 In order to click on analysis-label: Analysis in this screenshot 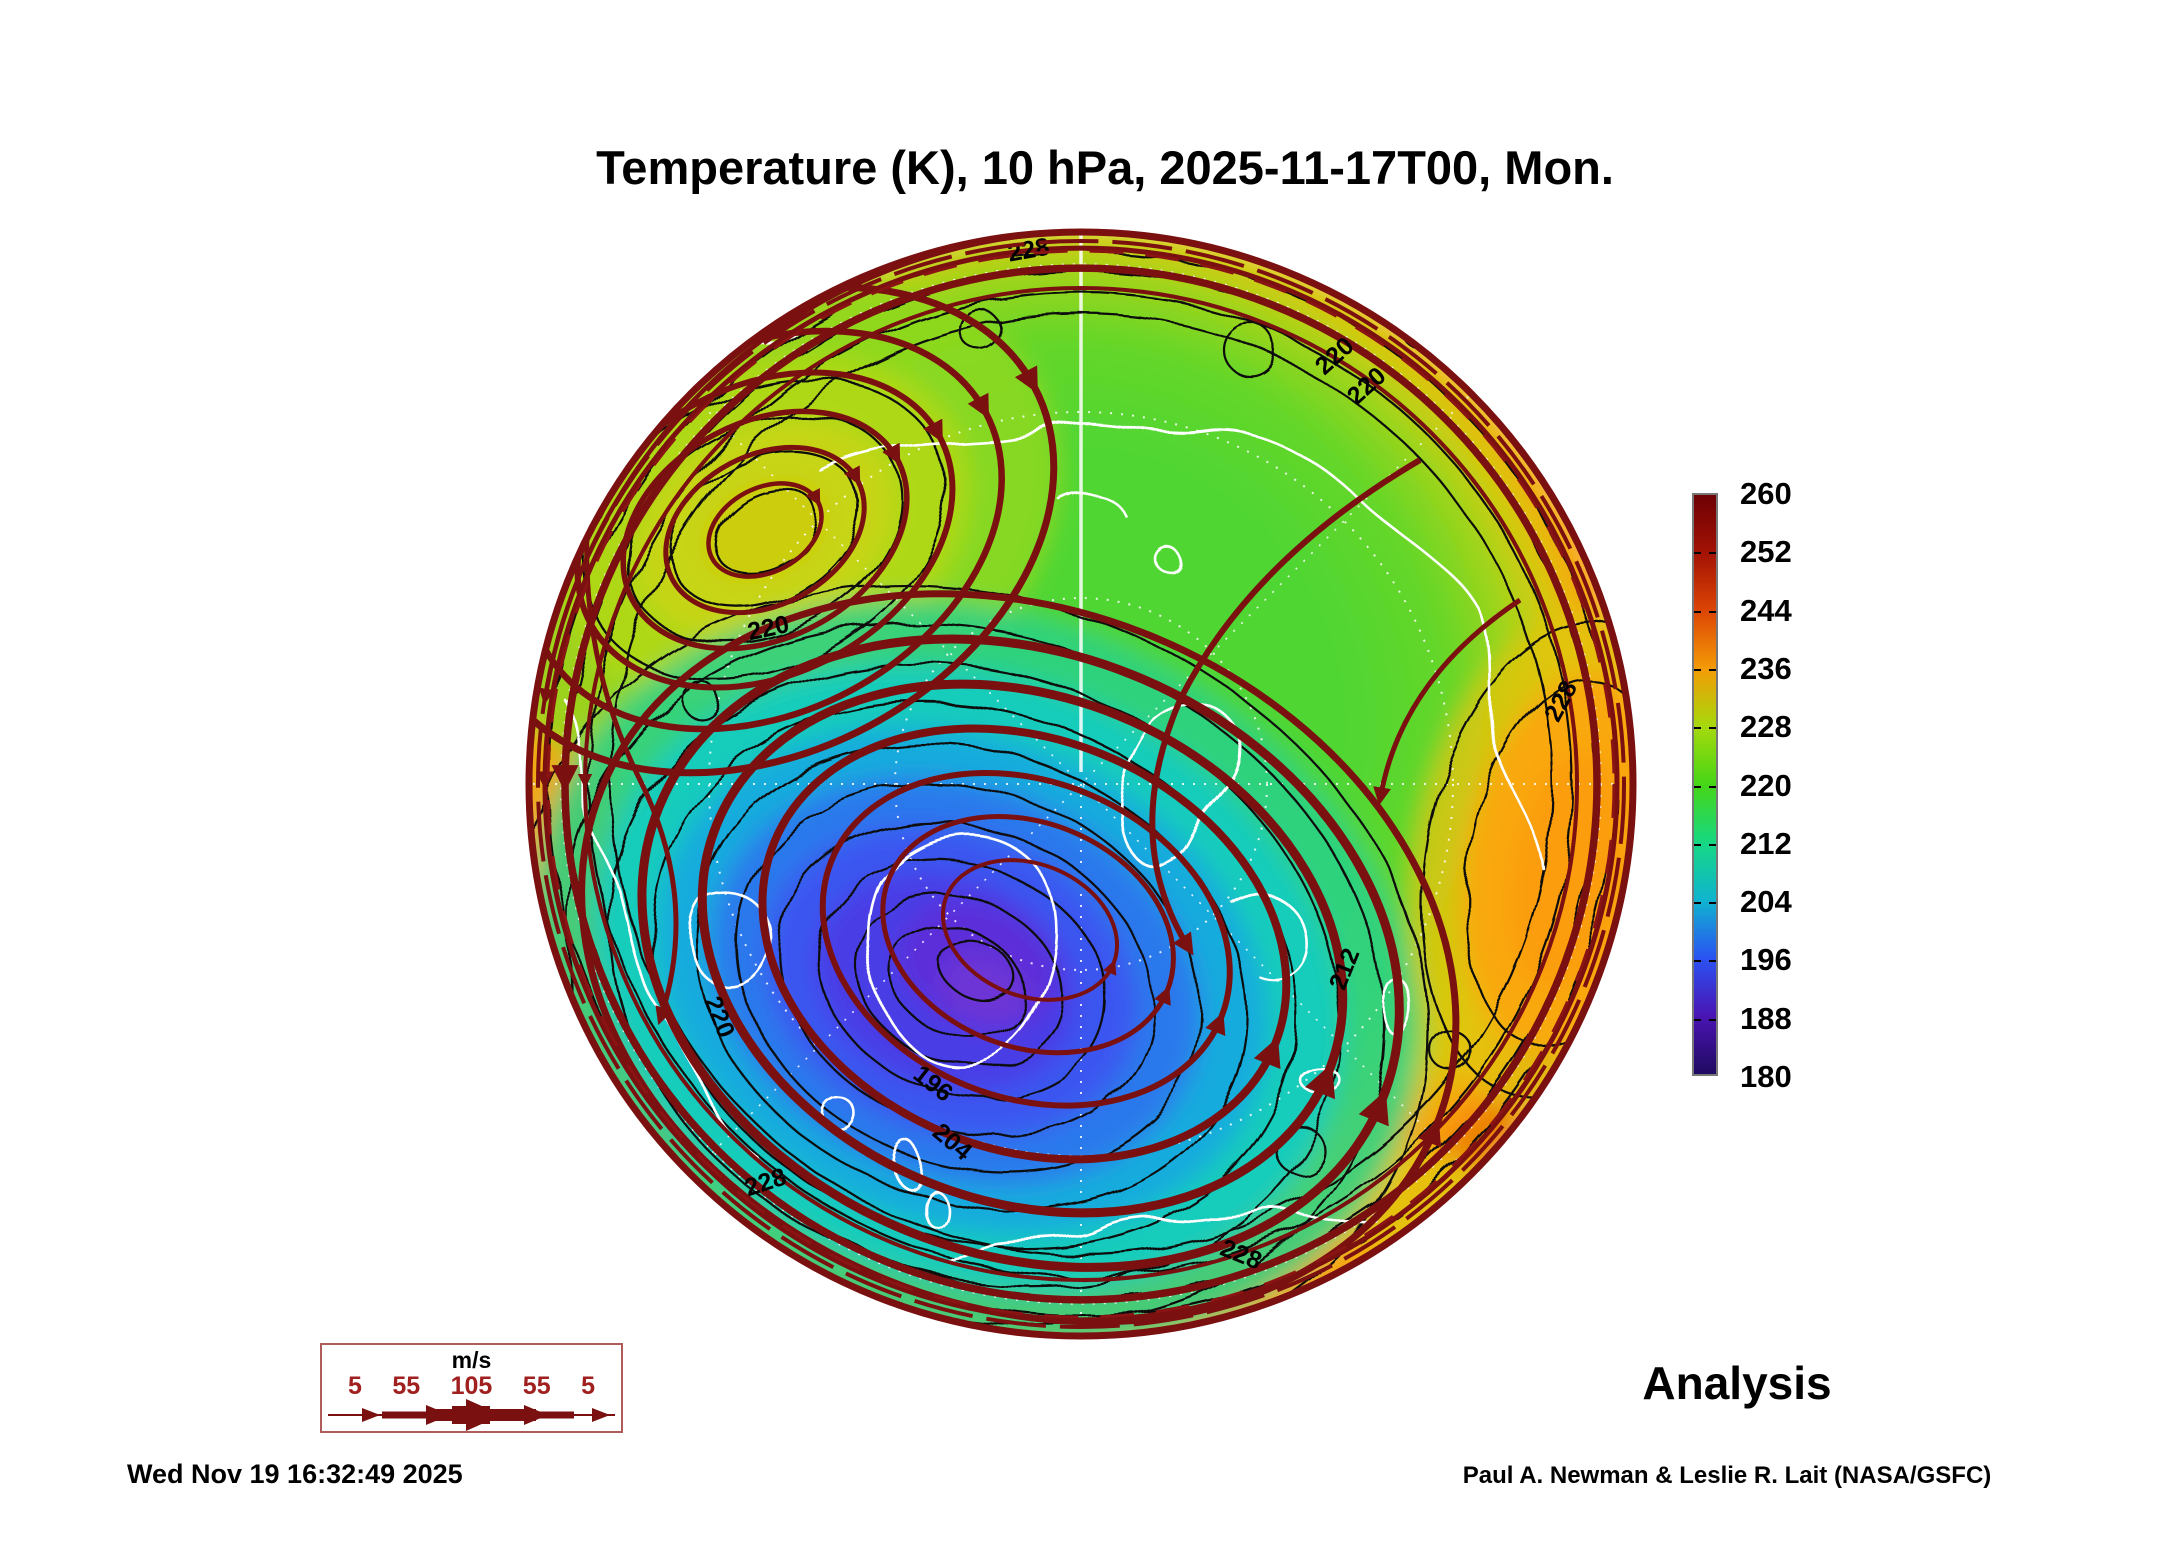, I will do `click(1737, 1383)`.